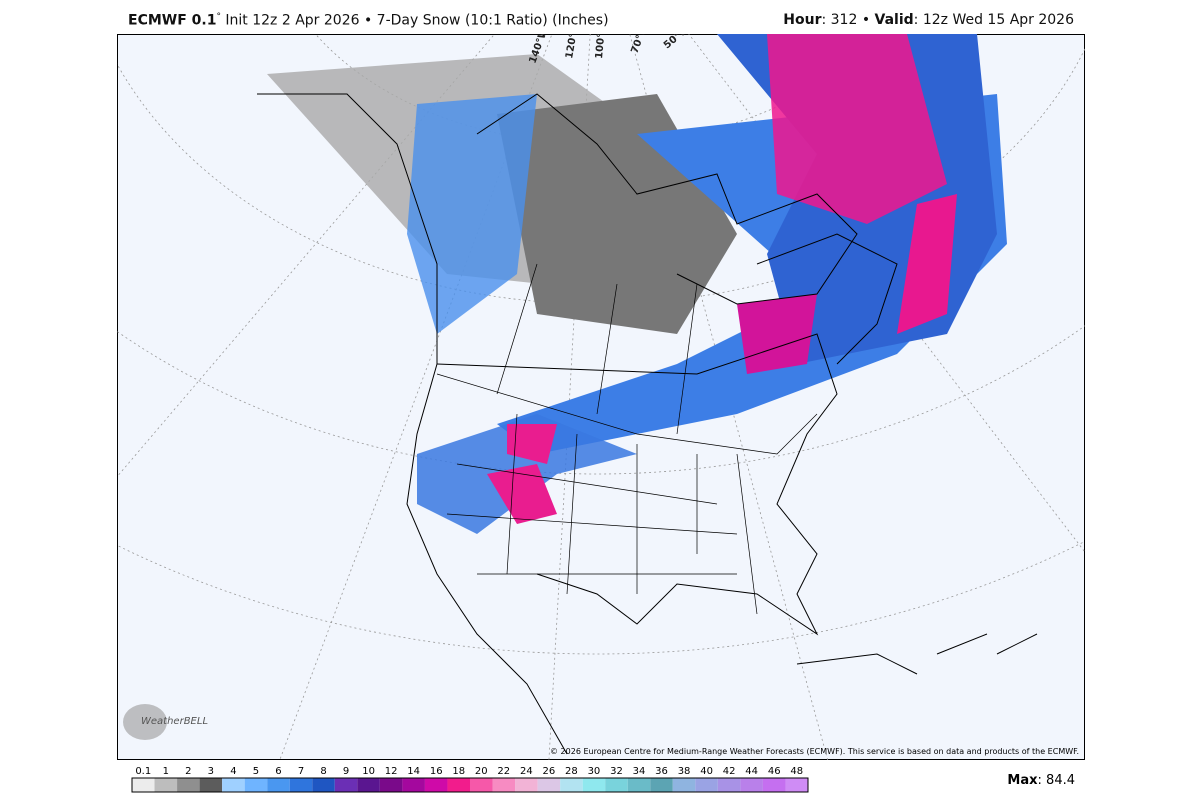 The width and height of the screenshot is (1201, 808). What do you see at coordinates (548, 771) in the screenshot?
I see `colorbar-tick: 26` at bounding box center [548, 771].